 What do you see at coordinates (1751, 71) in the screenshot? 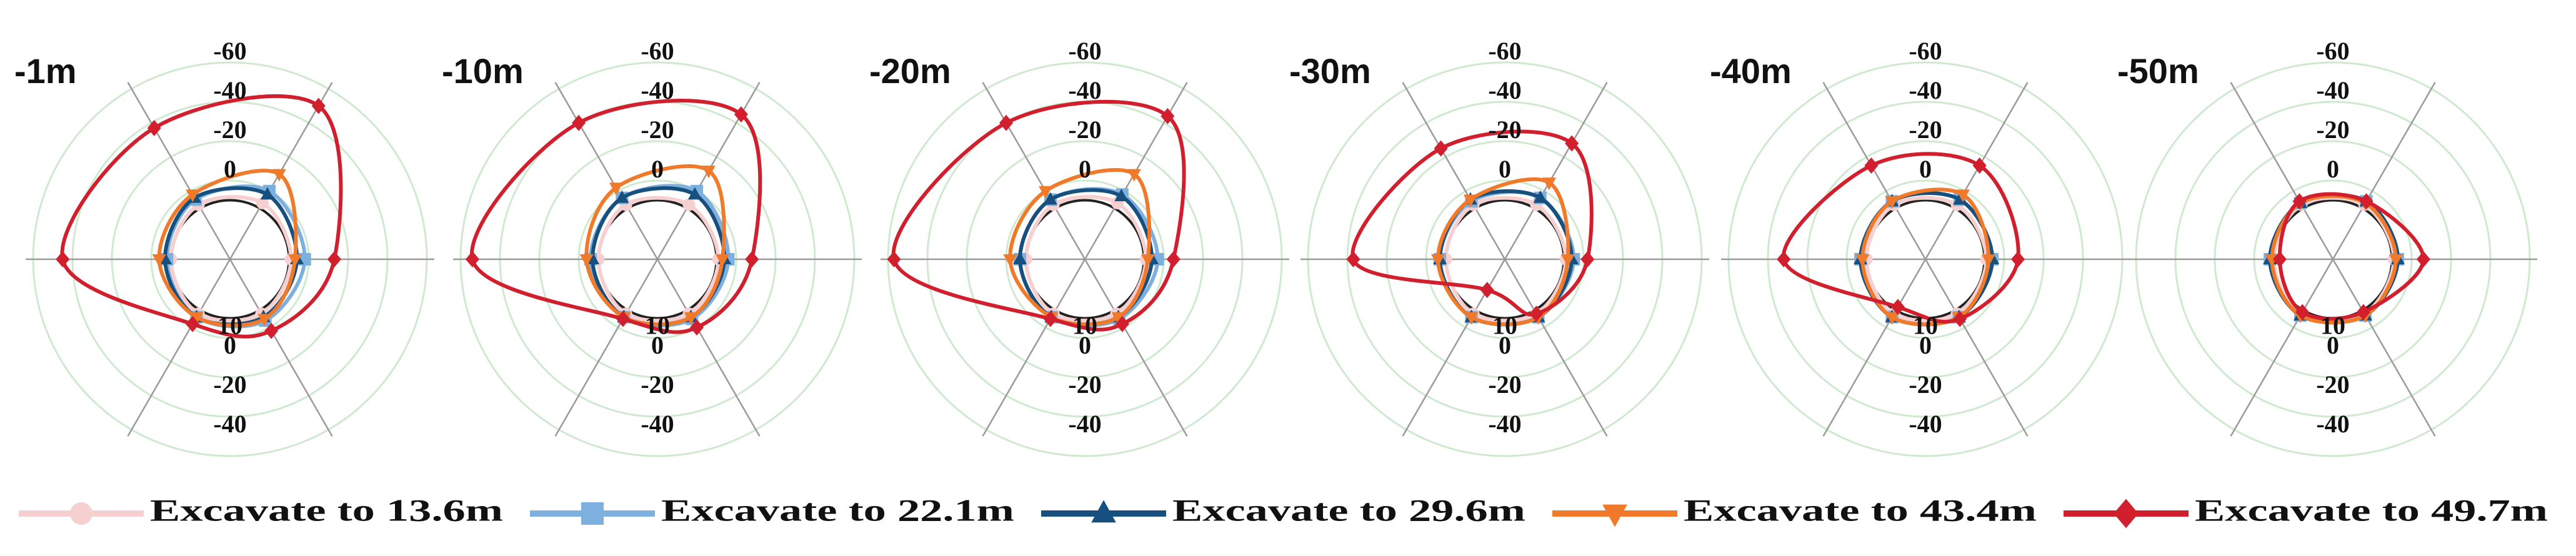
I see `panel-title: -40m` at bounding box center [1751, 71].